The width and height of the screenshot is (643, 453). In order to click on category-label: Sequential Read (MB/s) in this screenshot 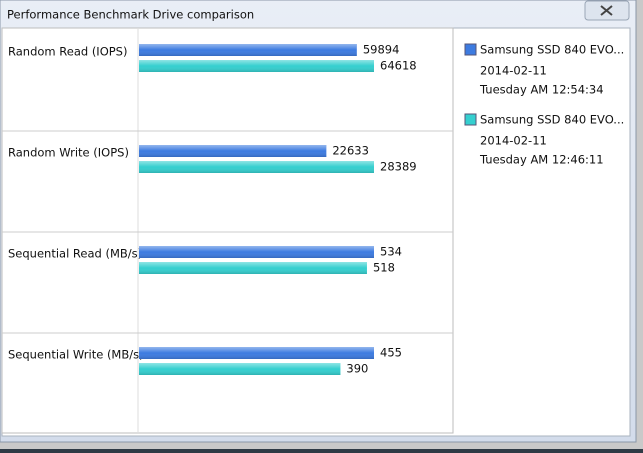, I will do `click(75, 254)`.